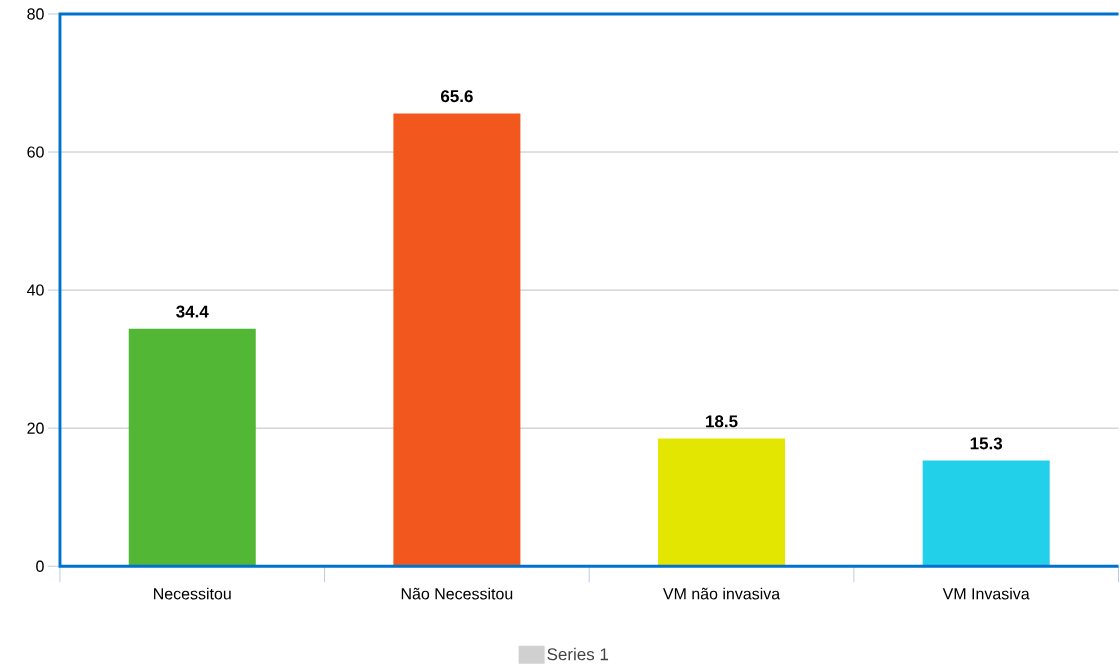 The height and width of the screenshot is (668, 1120). Describe the element at coordinates (35, 152) in the screenshot. I see `y-tick-label: 60` at that location.